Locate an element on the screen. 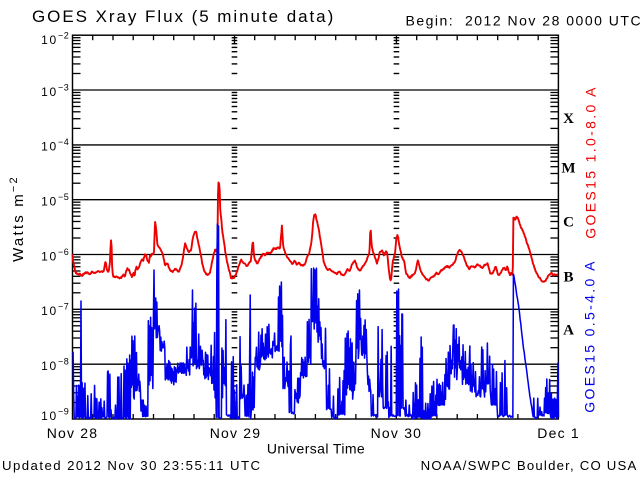 The height and width of the screenshot is (480, 640). svg-text: Dec 1 is located at coordinates (558, 433).